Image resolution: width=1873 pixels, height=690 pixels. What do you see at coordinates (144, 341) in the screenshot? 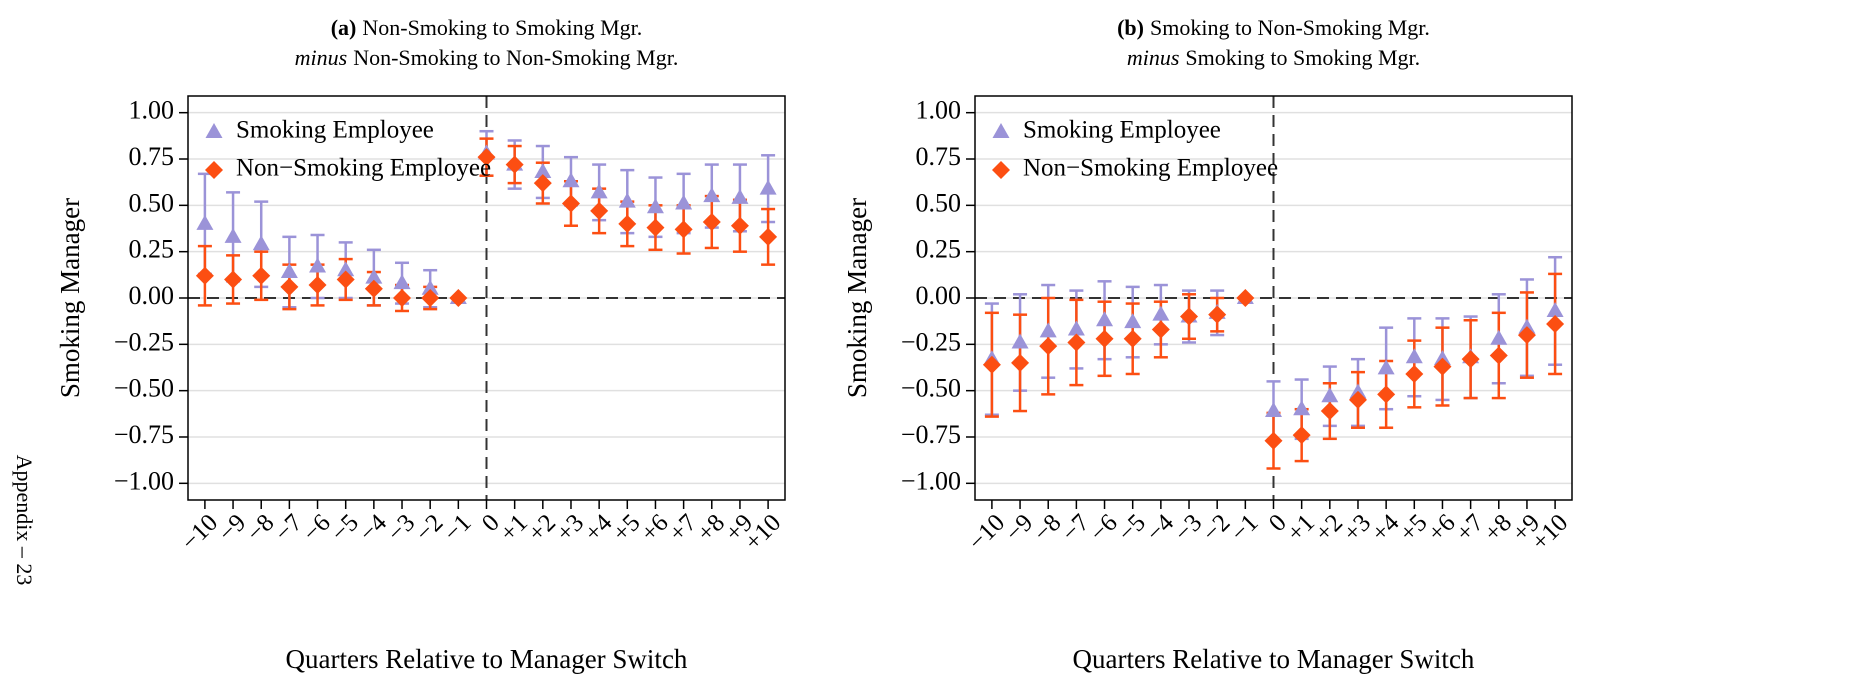
I see `y-tick-label: −0.25` at bounding box center [144, 341].